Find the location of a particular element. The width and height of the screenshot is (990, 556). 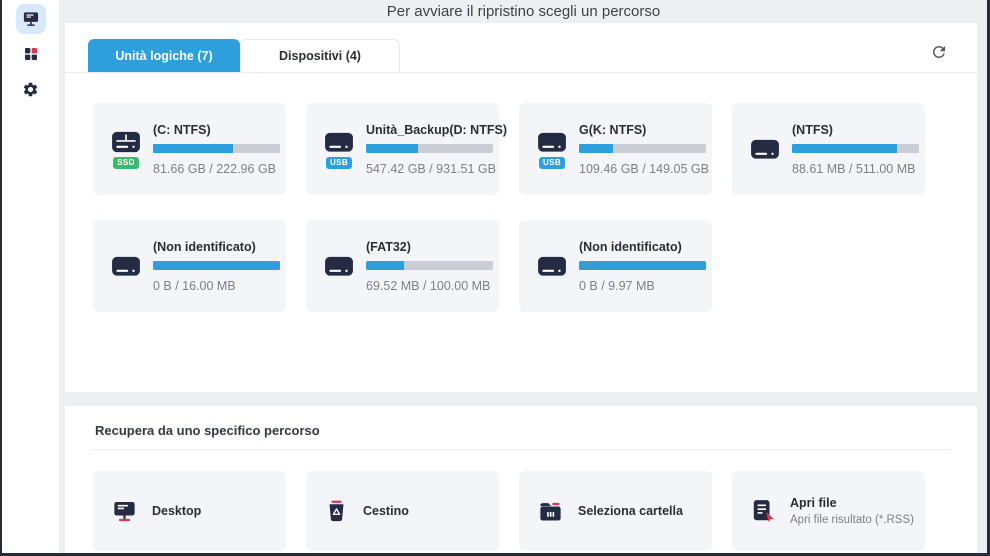

drive-card-fat32: (FAT32) 69.52 MB / 100.00 MB is located at coordinates (402, 266).